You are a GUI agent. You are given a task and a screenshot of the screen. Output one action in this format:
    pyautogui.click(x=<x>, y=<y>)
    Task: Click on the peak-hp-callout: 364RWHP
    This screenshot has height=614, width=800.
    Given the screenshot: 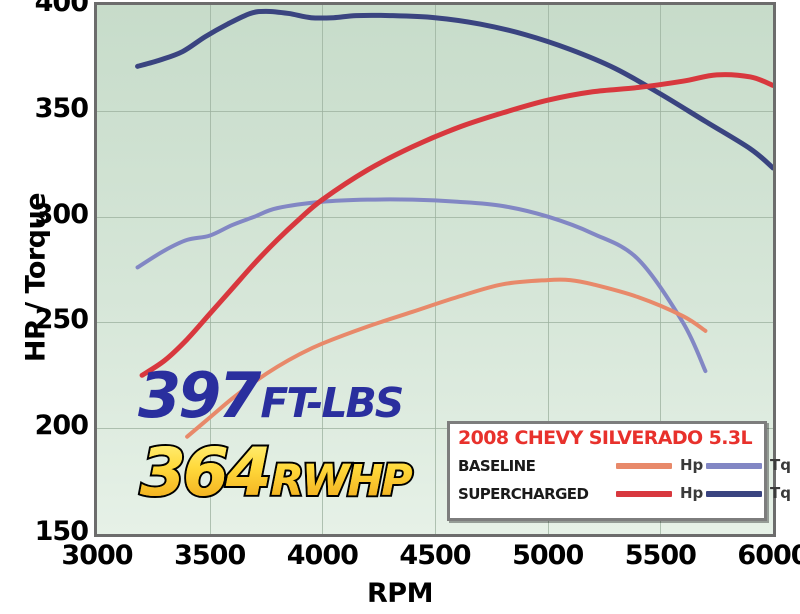 What is the action you would take?
    pyautogui.click(x=275, y=473)
    